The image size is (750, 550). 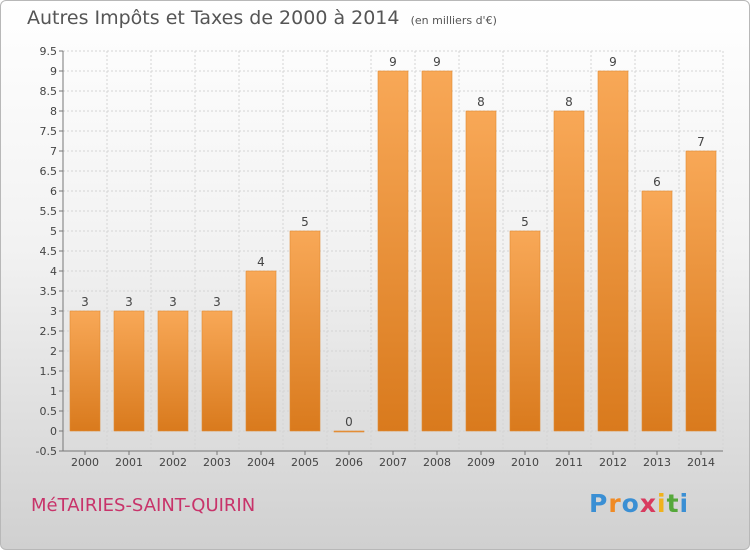 What do you see at coordinates (53, 431) in the screenshot?
I see `y-tick-label: 0` at bounding box center [53, 431].